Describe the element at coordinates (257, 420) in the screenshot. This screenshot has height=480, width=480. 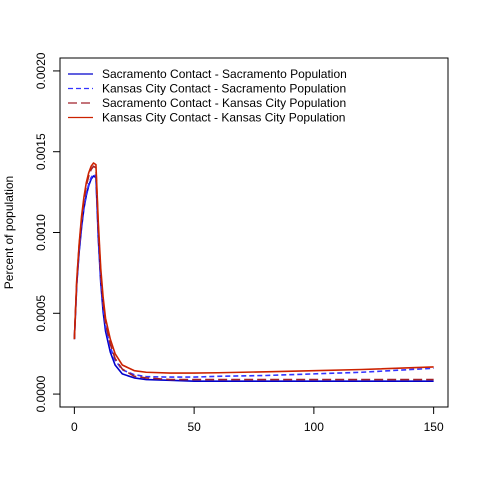
I see `x-axis: 0 50 100 150` at that location.